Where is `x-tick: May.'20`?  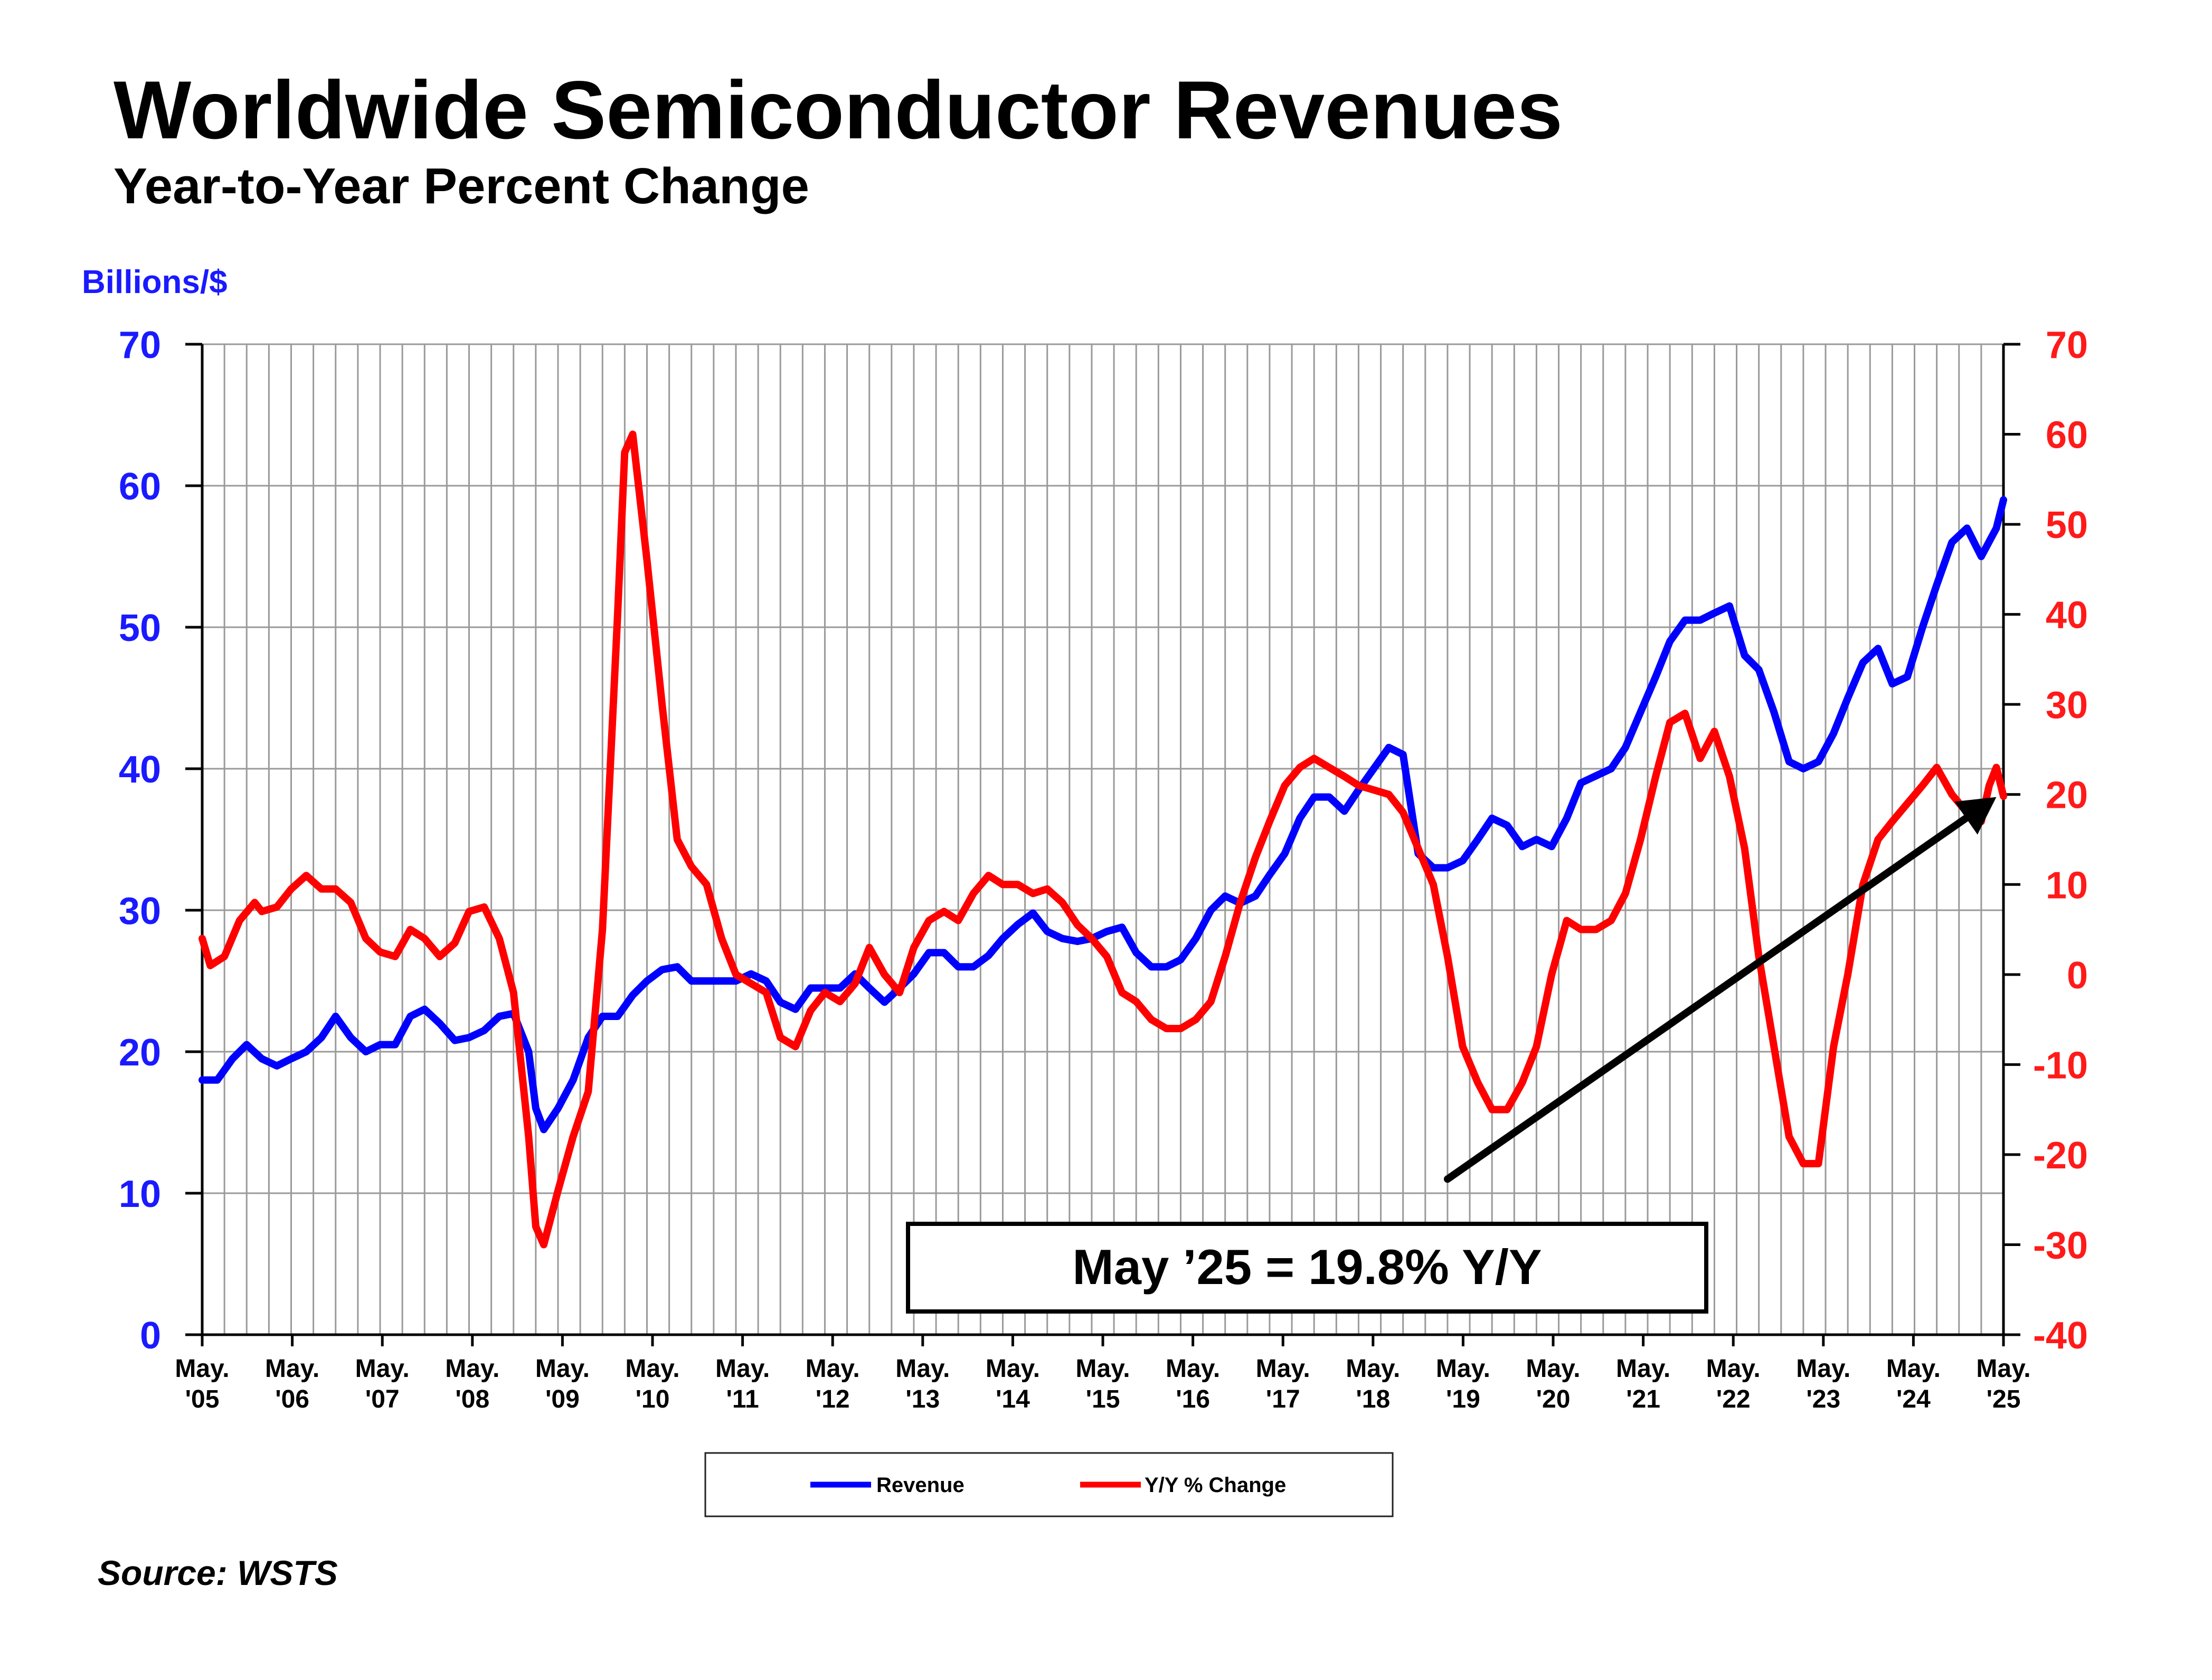
x-tick: May.'20 is located at coordinates (1553, 1374).